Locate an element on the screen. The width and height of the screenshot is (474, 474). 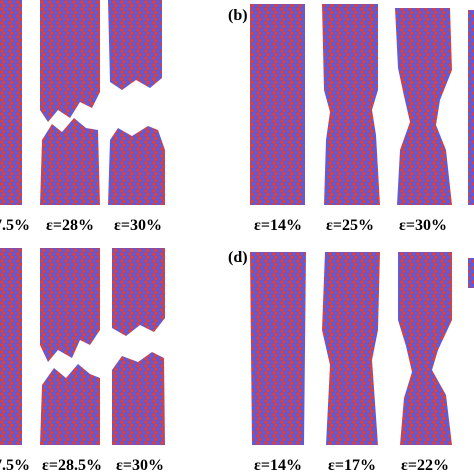
panel-label: (d) is located at coordinates (238, 257).